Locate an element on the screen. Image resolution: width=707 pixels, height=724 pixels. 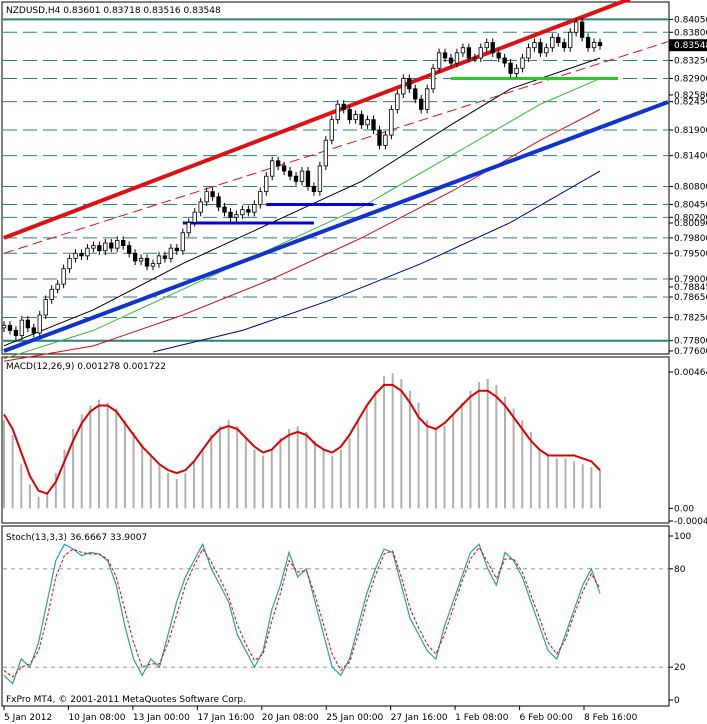
macd-tick-label: 0.00 is located at coordinates (684, 509).